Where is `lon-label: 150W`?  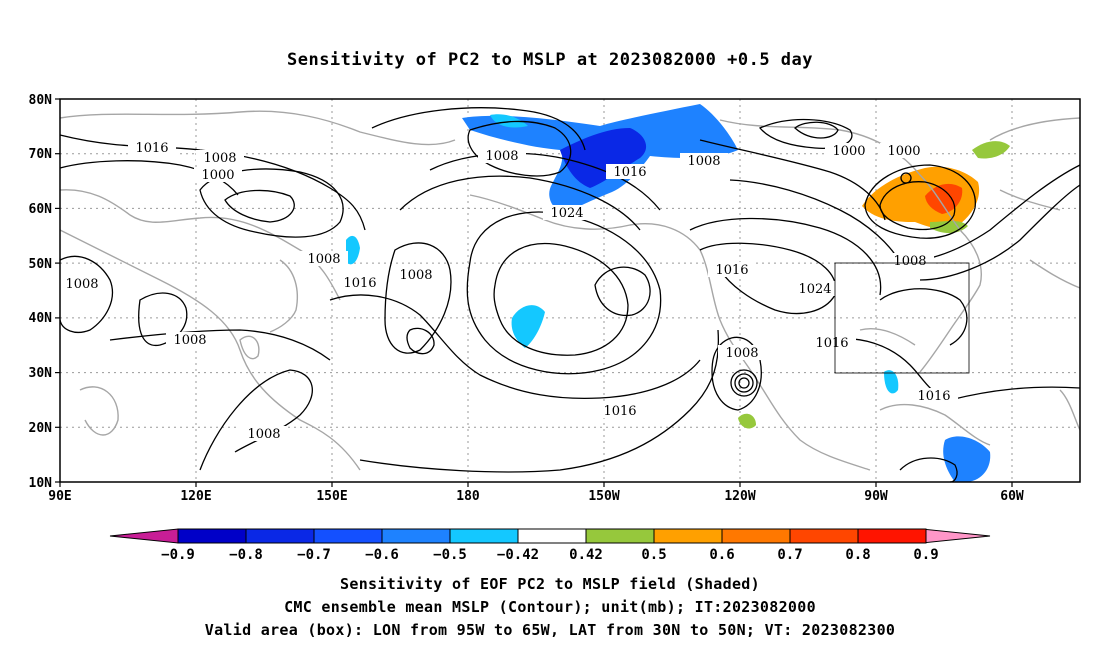 lon-label: 150W is located at coordinates (603, 496).